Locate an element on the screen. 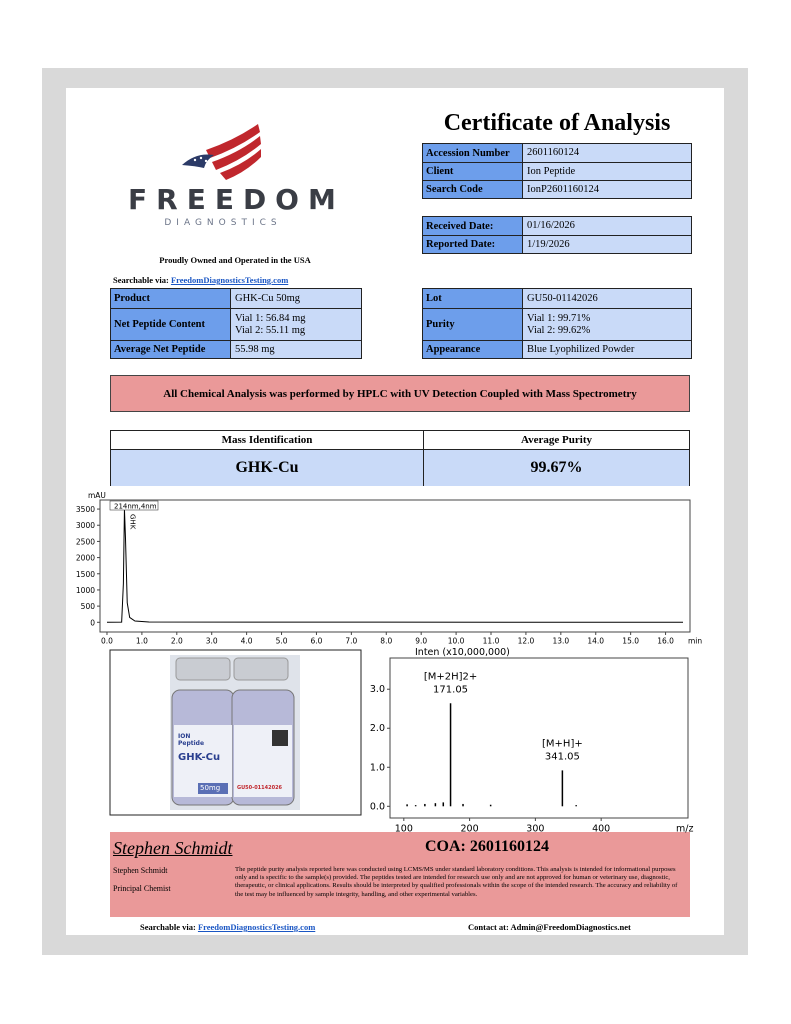 Image resolution: width=791 pixels, height=1024 pixels. coa-number: COA: 2601160124 is located at coordinates (487, 846).